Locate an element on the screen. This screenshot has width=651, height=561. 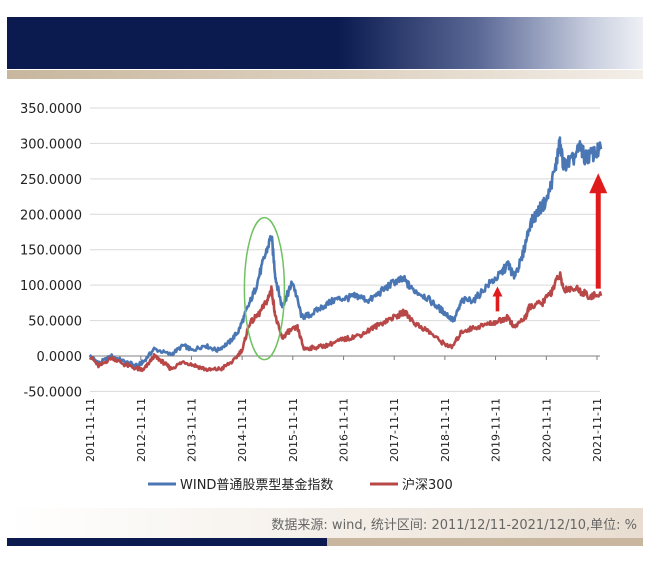
header-accent-strip is located at coordinates (325, 74).